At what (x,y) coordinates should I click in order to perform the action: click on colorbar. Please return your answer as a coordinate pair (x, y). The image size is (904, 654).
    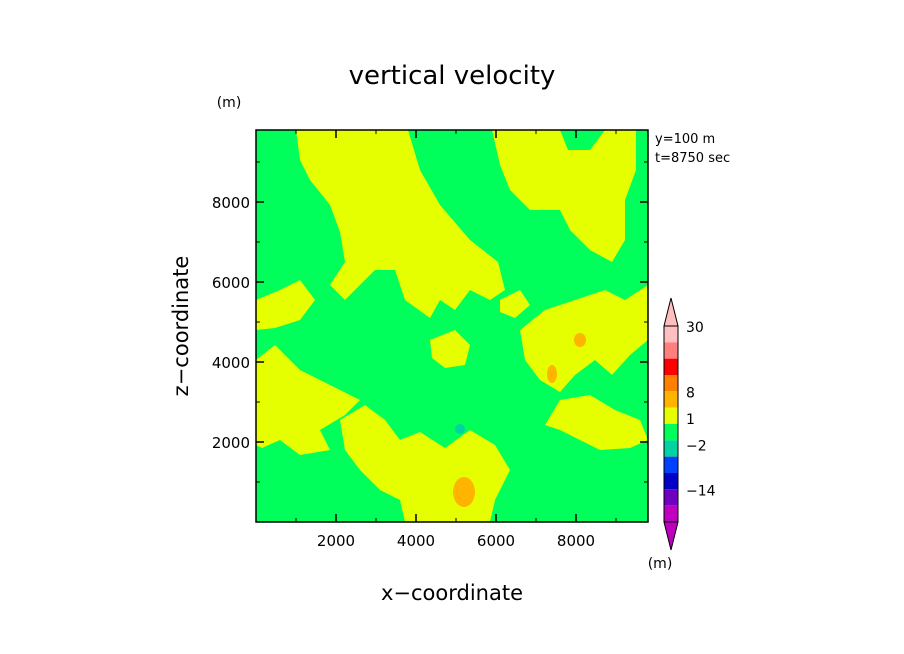
    Looking at the image, I should click on (671, 424).